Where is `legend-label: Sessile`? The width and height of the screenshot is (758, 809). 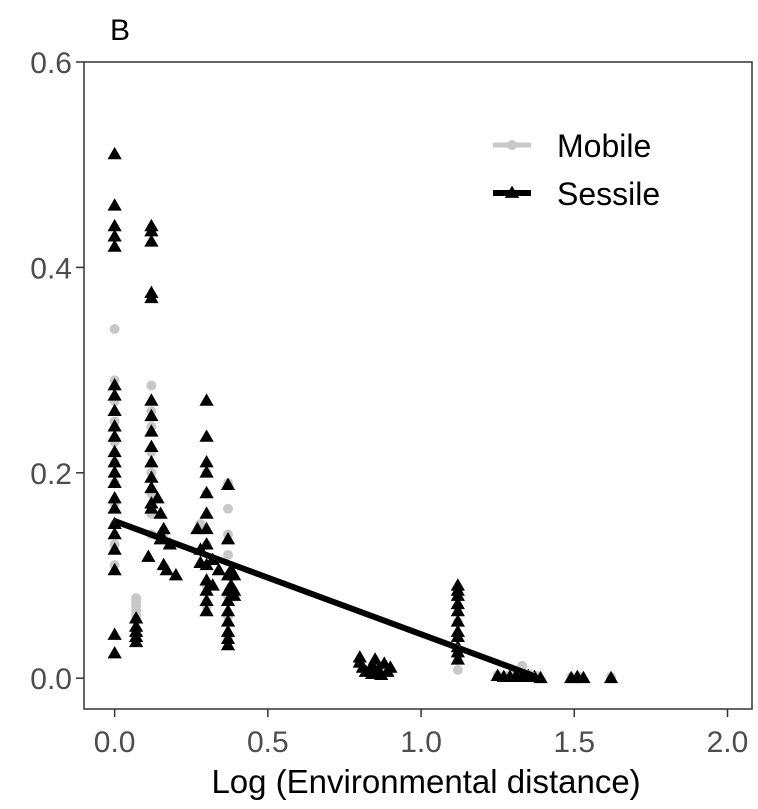
legend-label: Sessile is located at coordinates (608, 194).